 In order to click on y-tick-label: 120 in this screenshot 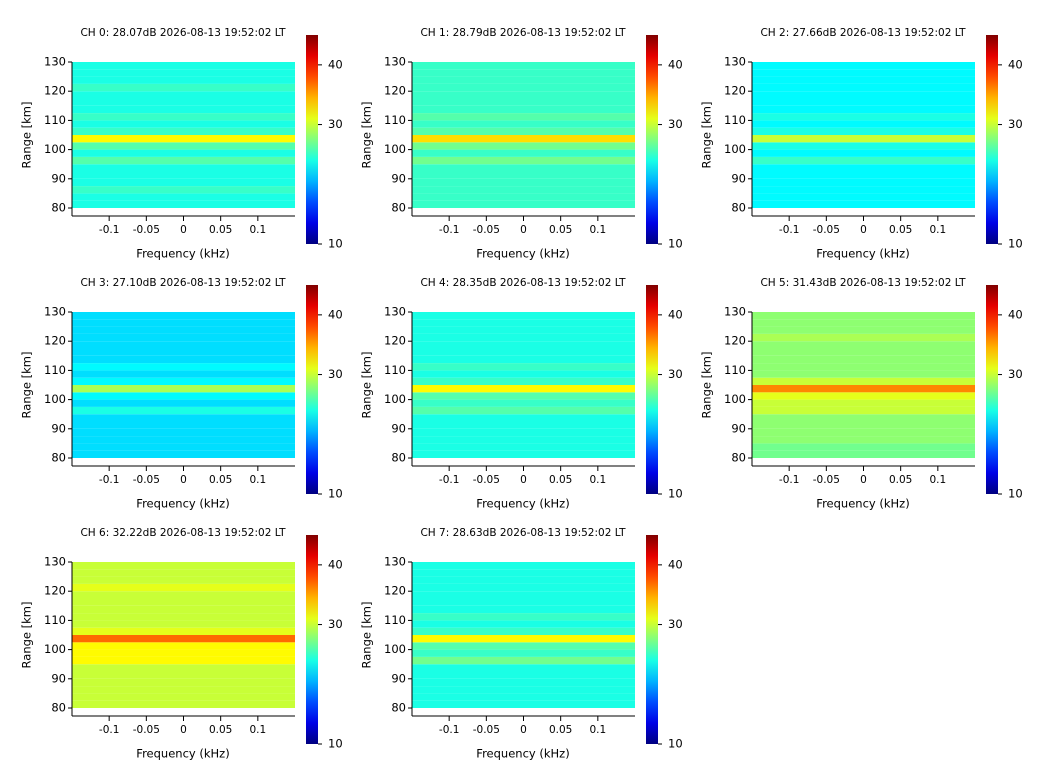, I will do `click(55, 91)`.